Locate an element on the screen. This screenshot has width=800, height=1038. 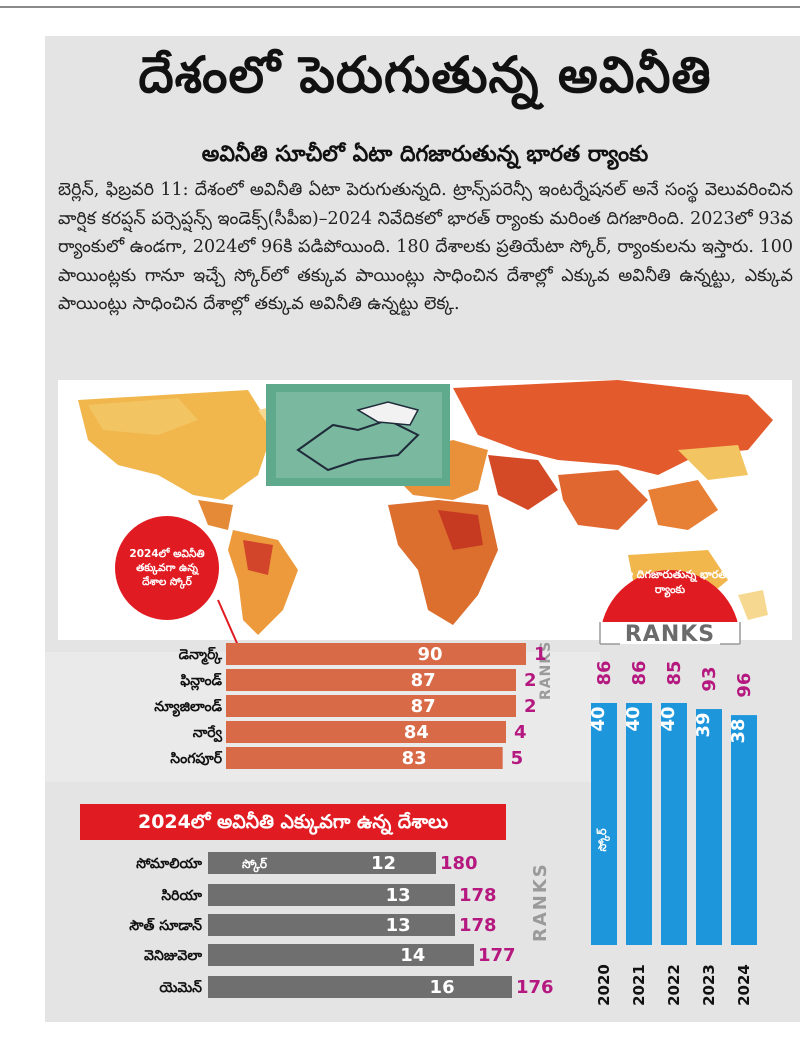
year-label: 2023 is located at coordinates (709, 985).